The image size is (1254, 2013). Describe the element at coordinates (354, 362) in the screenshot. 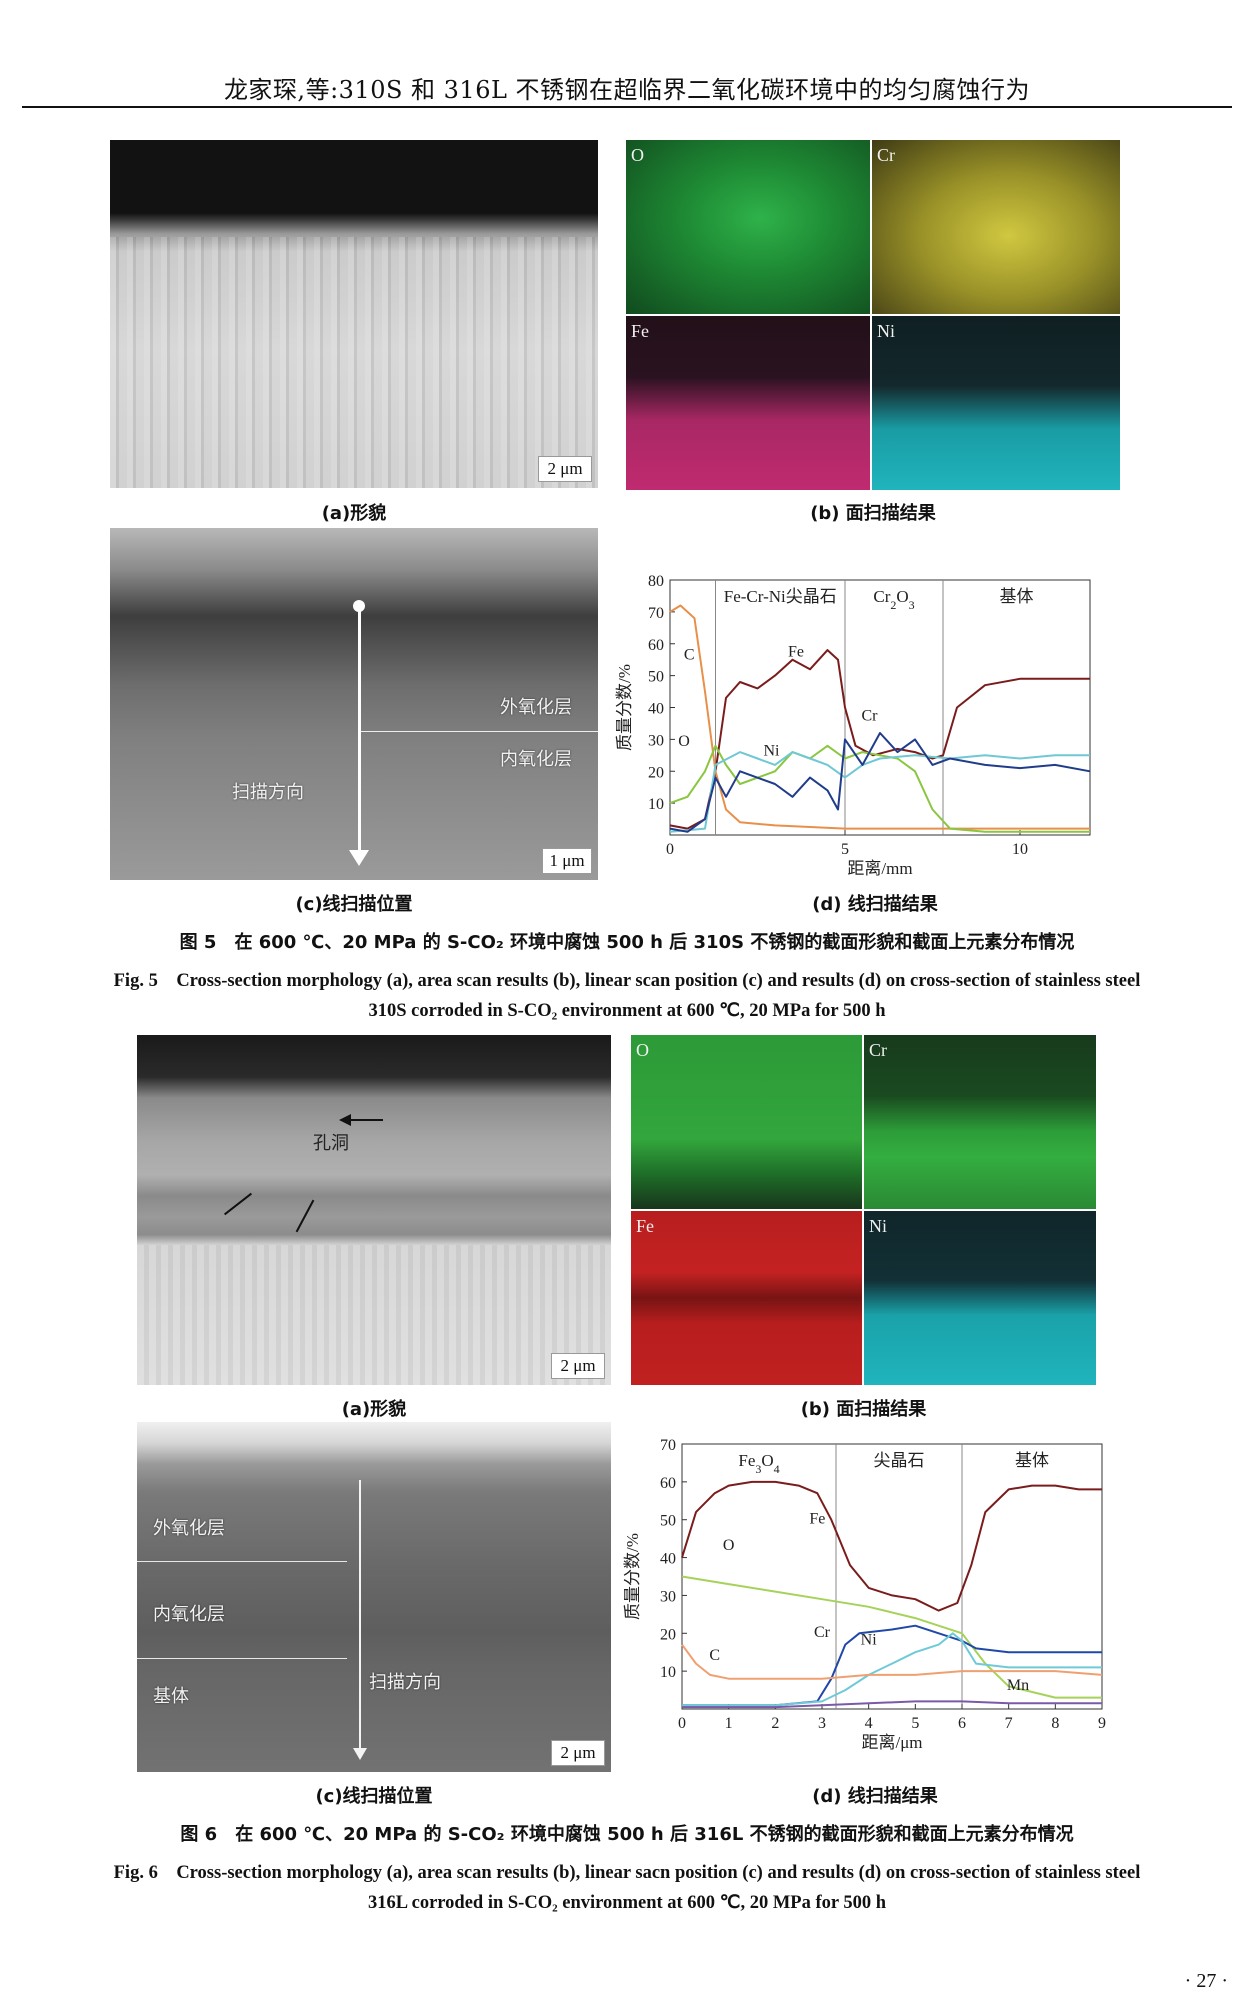

I see `fig5-sem-vertical-texture` at that location.